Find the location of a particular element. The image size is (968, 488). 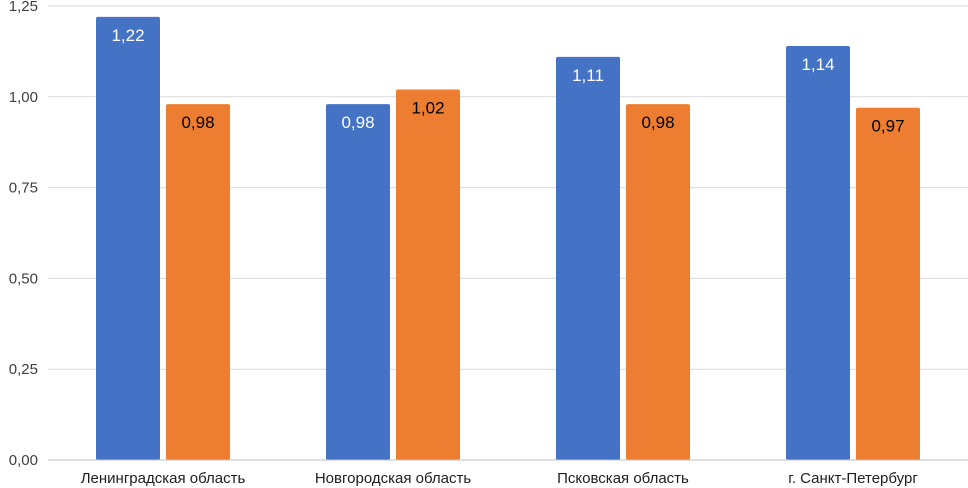

data-label: 1,02 is located at coordinates (427, 108).